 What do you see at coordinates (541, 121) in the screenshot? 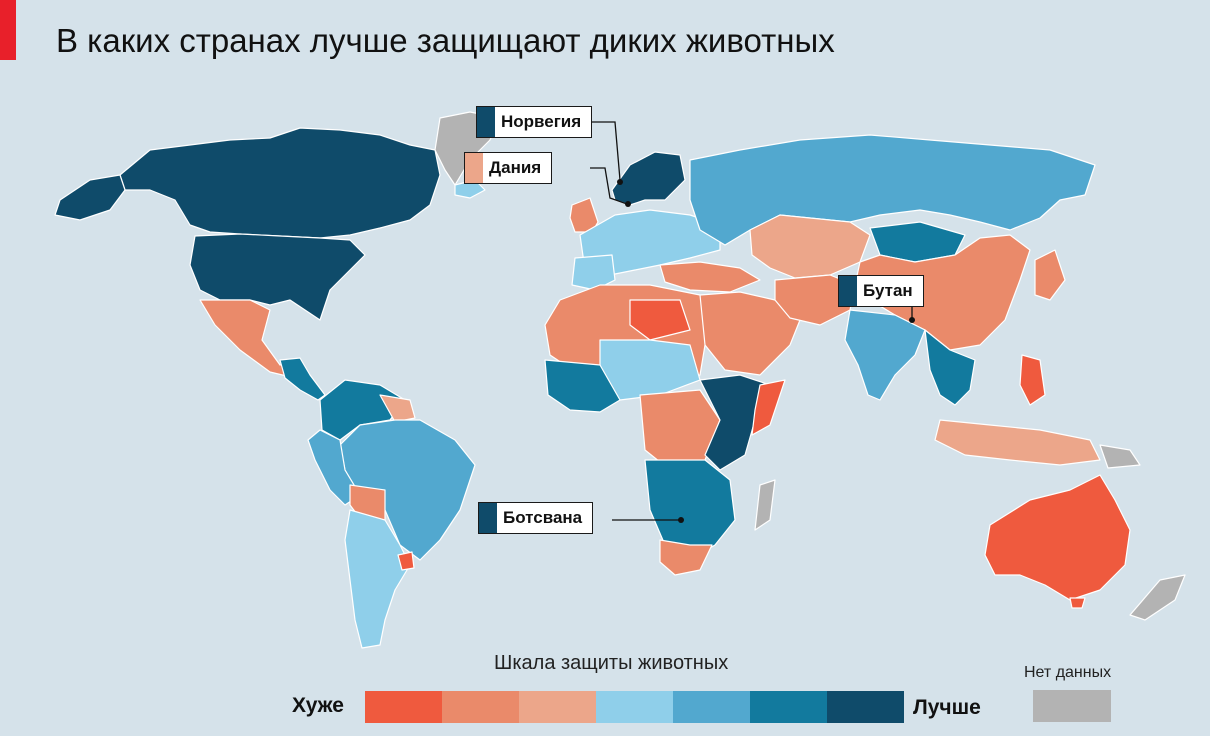
I see `callout-label: Норвегия` at bounding box center [541, 121].